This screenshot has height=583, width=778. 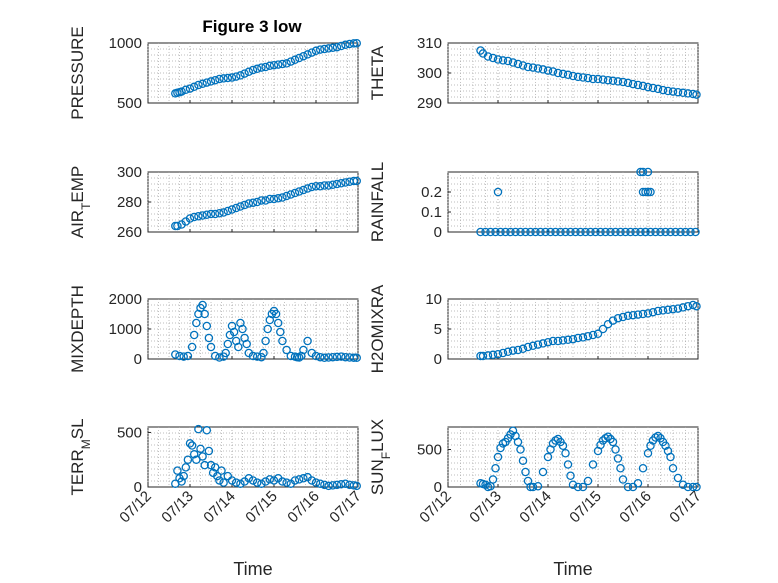 What do you see at coordinates (252, 26) in the screenshot?
I see `figure-title: Figure 3 low` at bounding box center [252, 26].